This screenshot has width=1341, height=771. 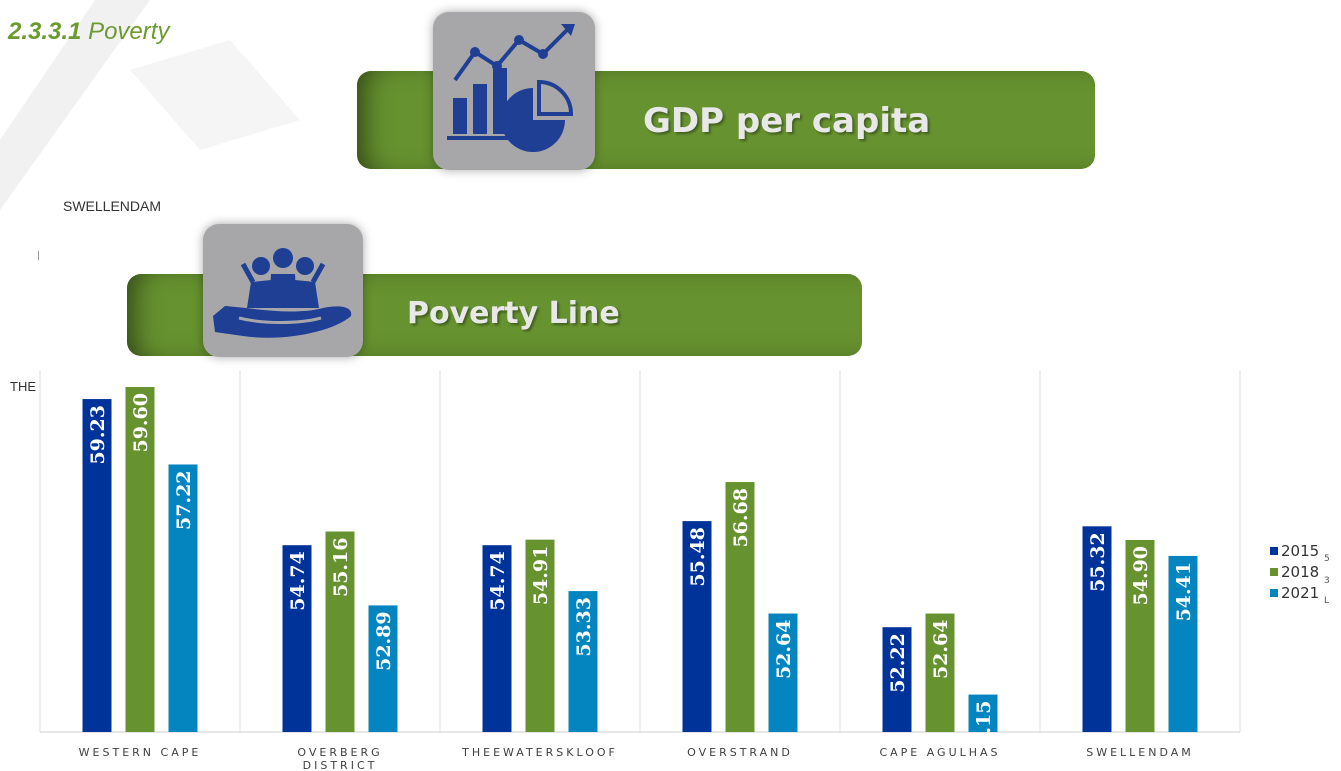 I want to click on legend-fragment: 5, so click(x=1327, y=559).